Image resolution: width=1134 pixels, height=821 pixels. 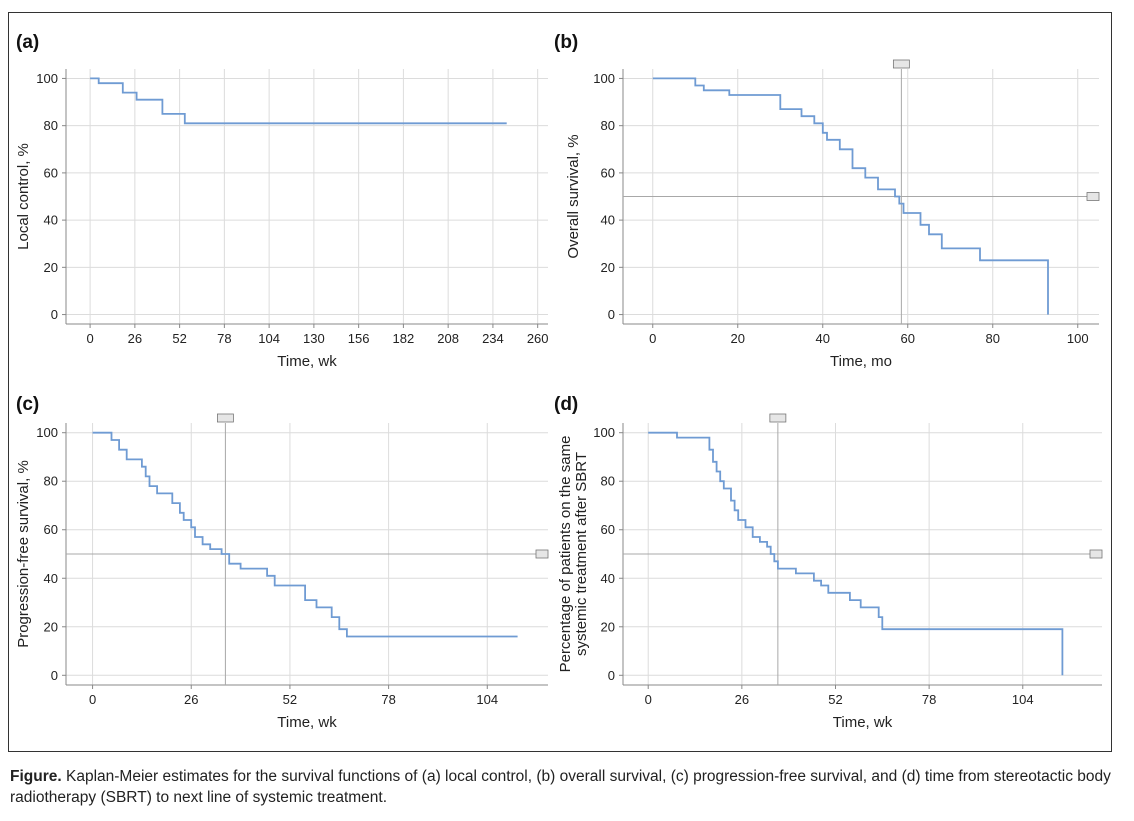 I want to click on x-tick-label: 182, so click(x=404, y=338).